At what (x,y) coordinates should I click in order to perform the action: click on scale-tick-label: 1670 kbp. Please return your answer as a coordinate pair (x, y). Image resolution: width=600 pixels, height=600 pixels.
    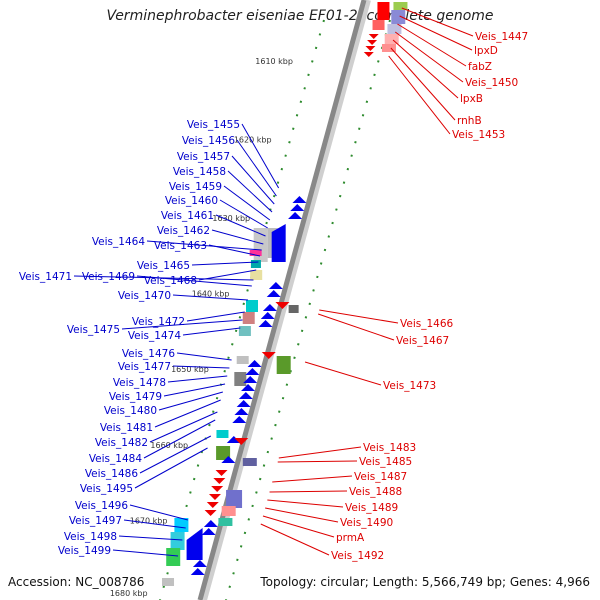
    Looking at the image, I should click on (149, 520).